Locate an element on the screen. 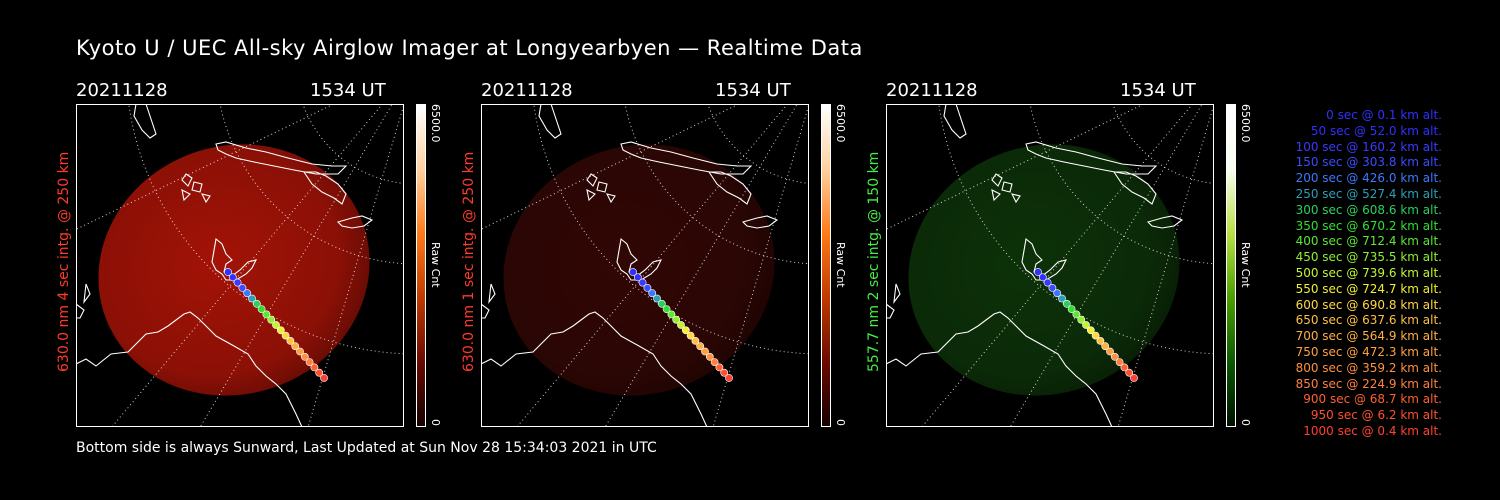  legend-row: 50 sec @ 52.0 km alt. is located at coordinates (1376, 130).